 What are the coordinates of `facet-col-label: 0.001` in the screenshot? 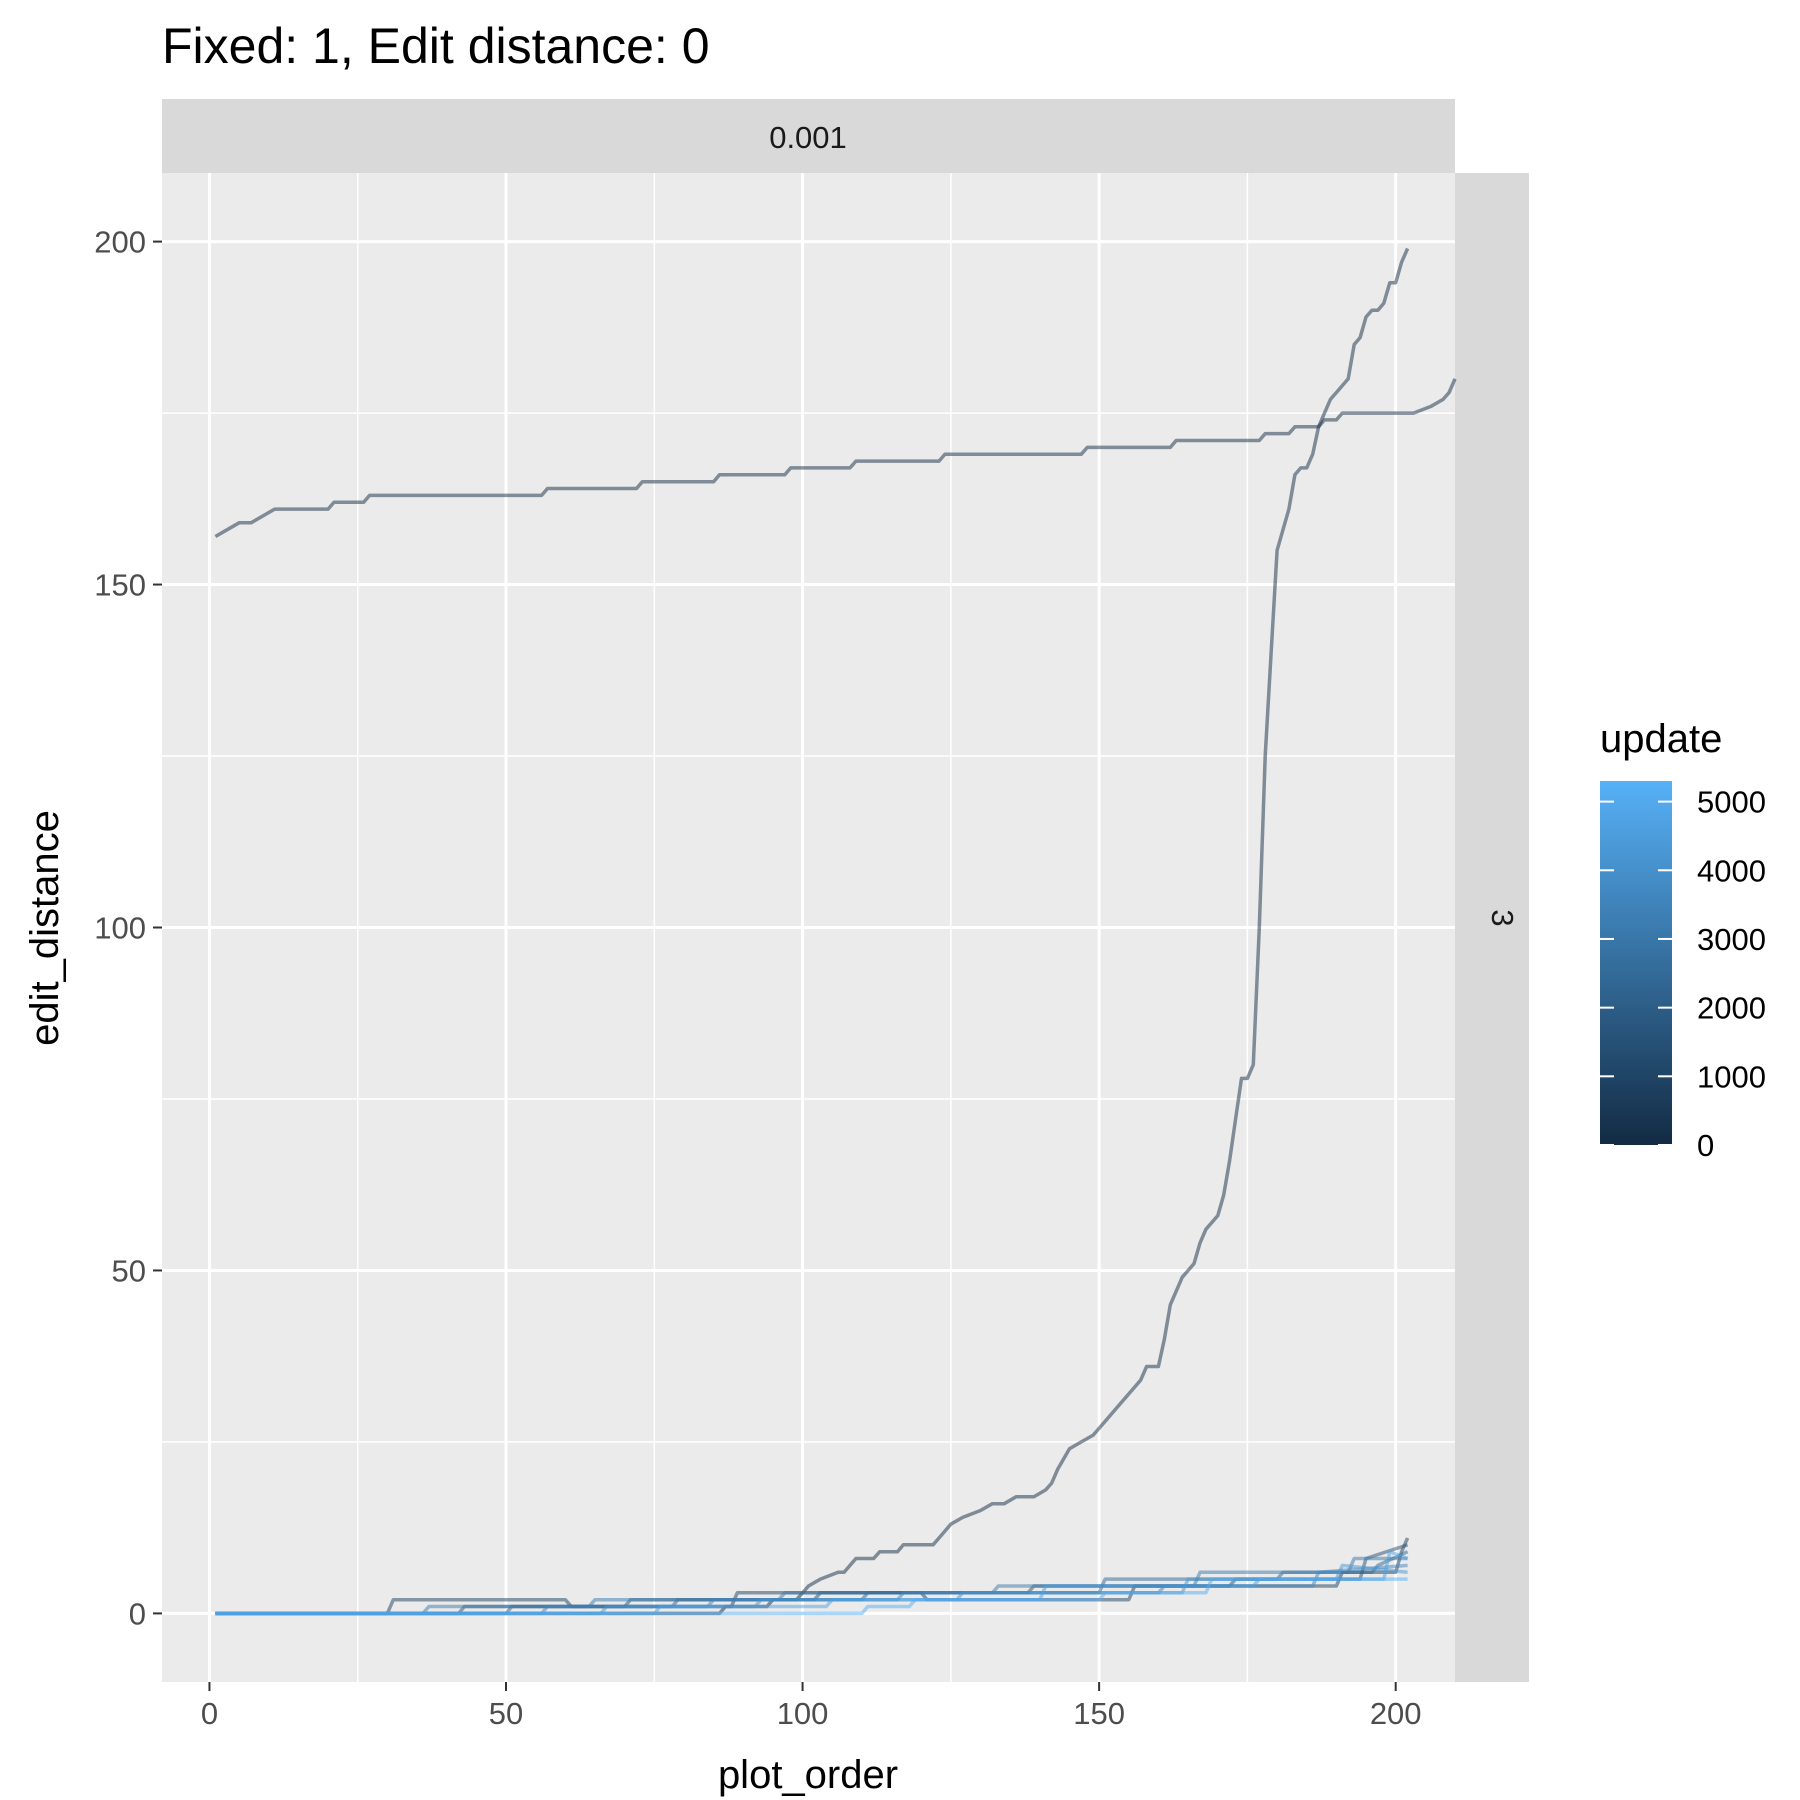 It's located at (808, 137).